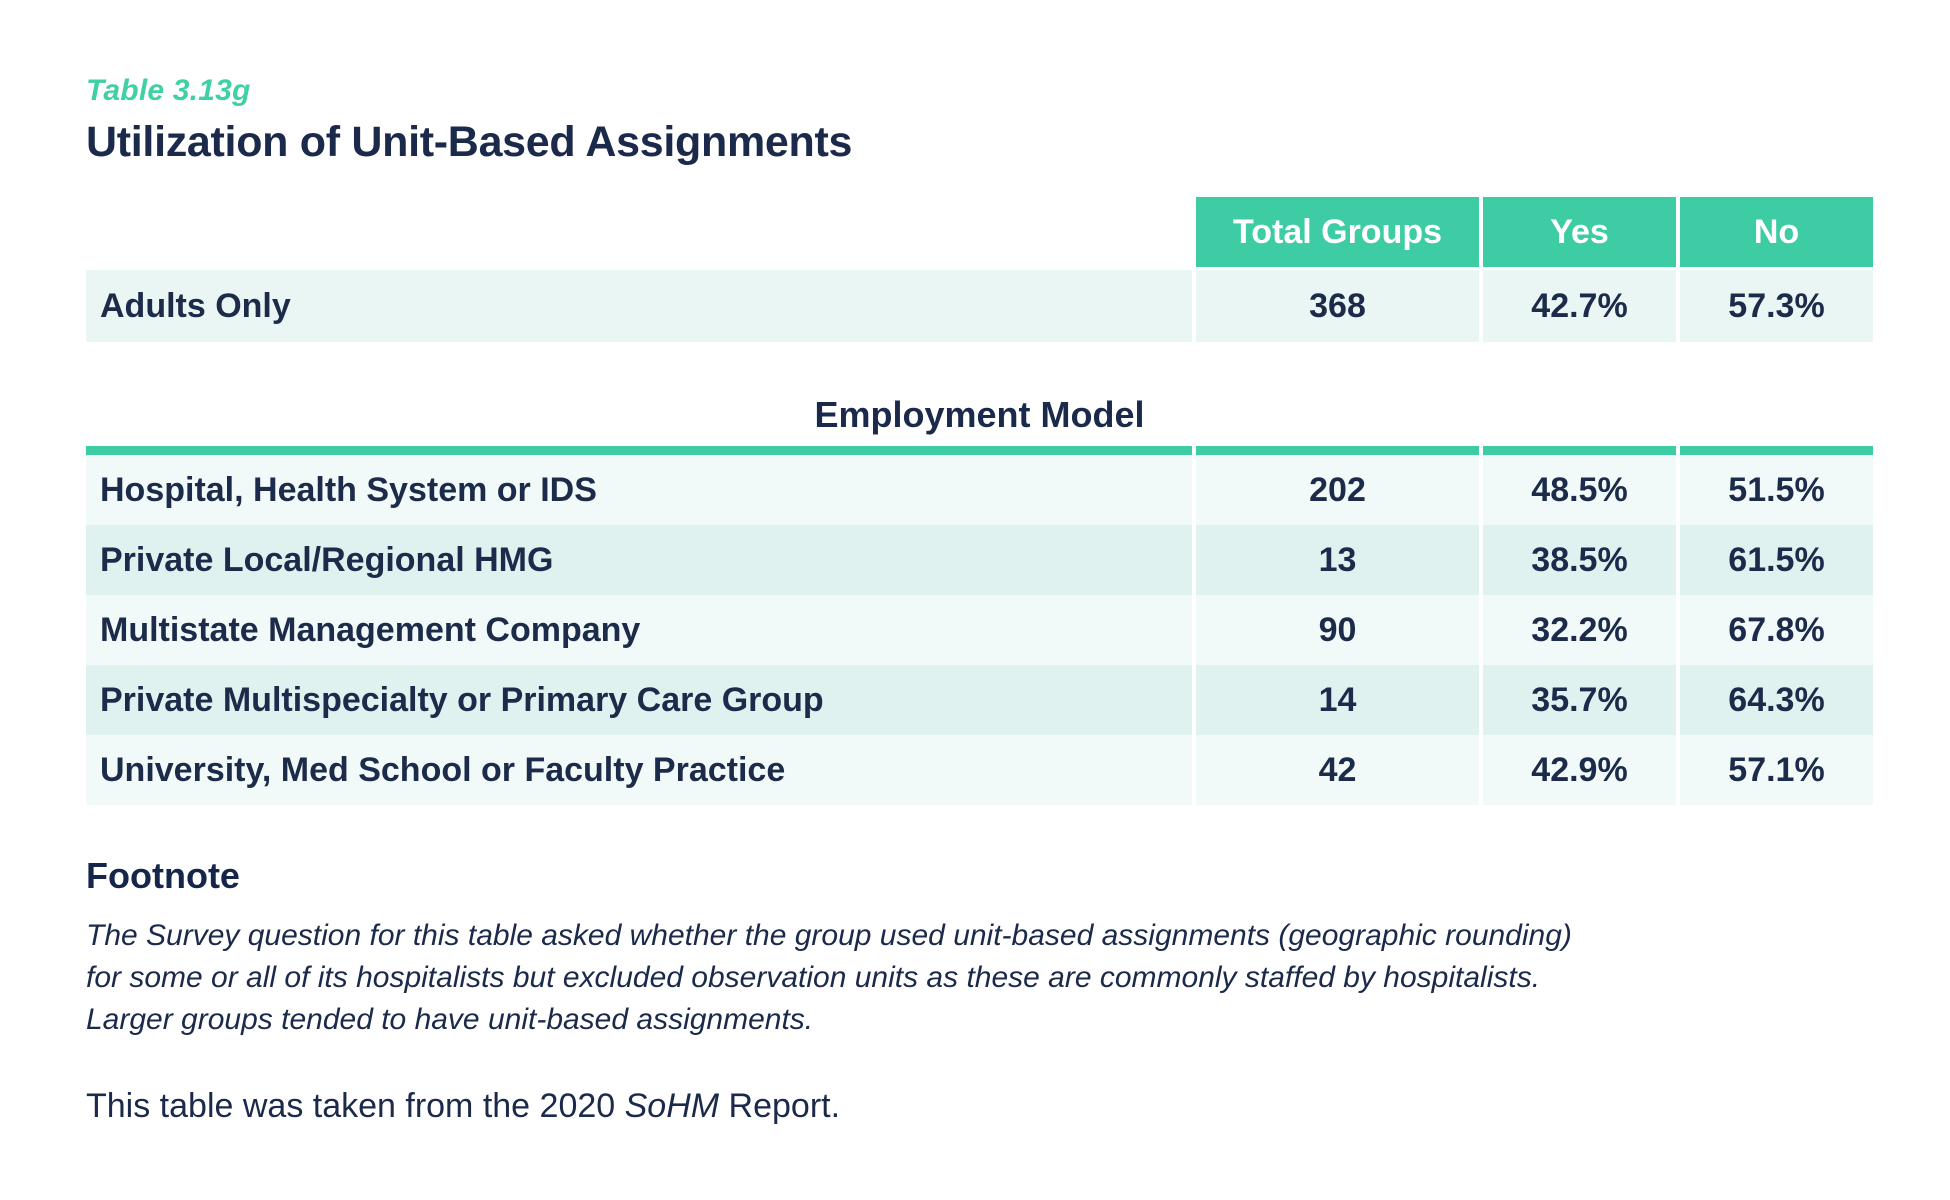 The height and width of the screenshot is (1200, 1950). I want to click on table-number-label: Table 3.13g, so click(168, 90).